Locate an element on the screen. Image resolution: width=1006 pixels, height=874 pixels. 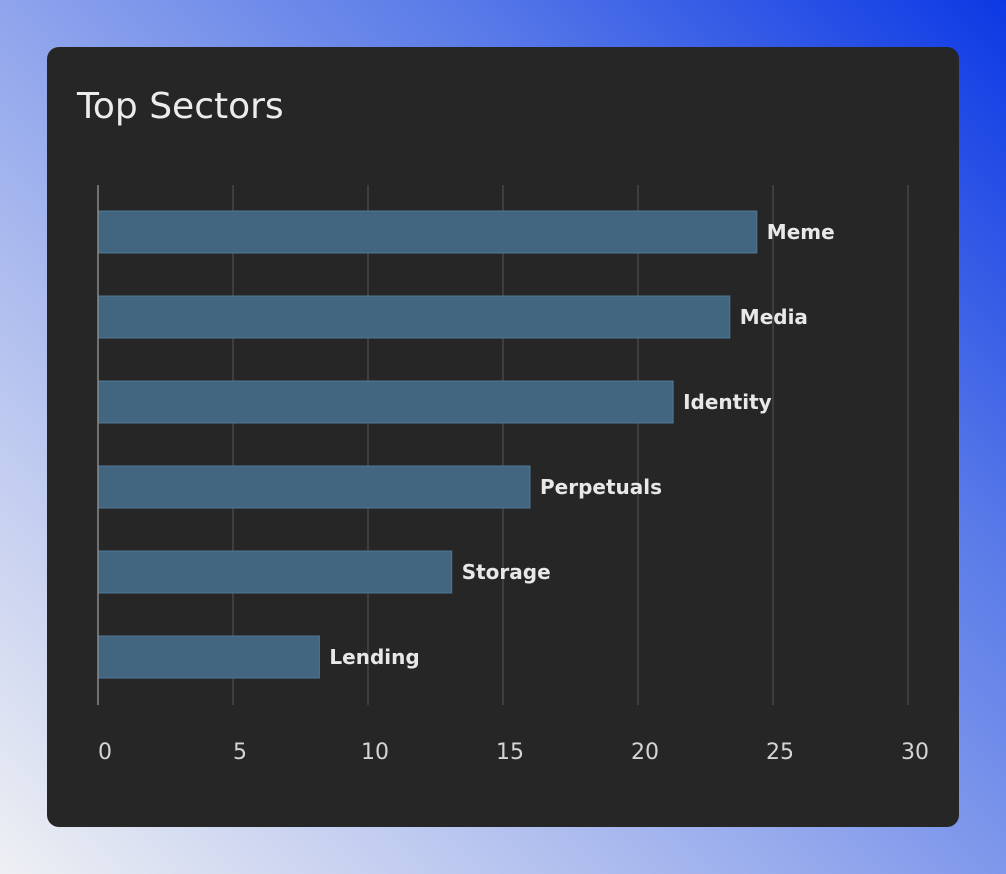
bar-label-media: Media is located at coordinates (774, 317).